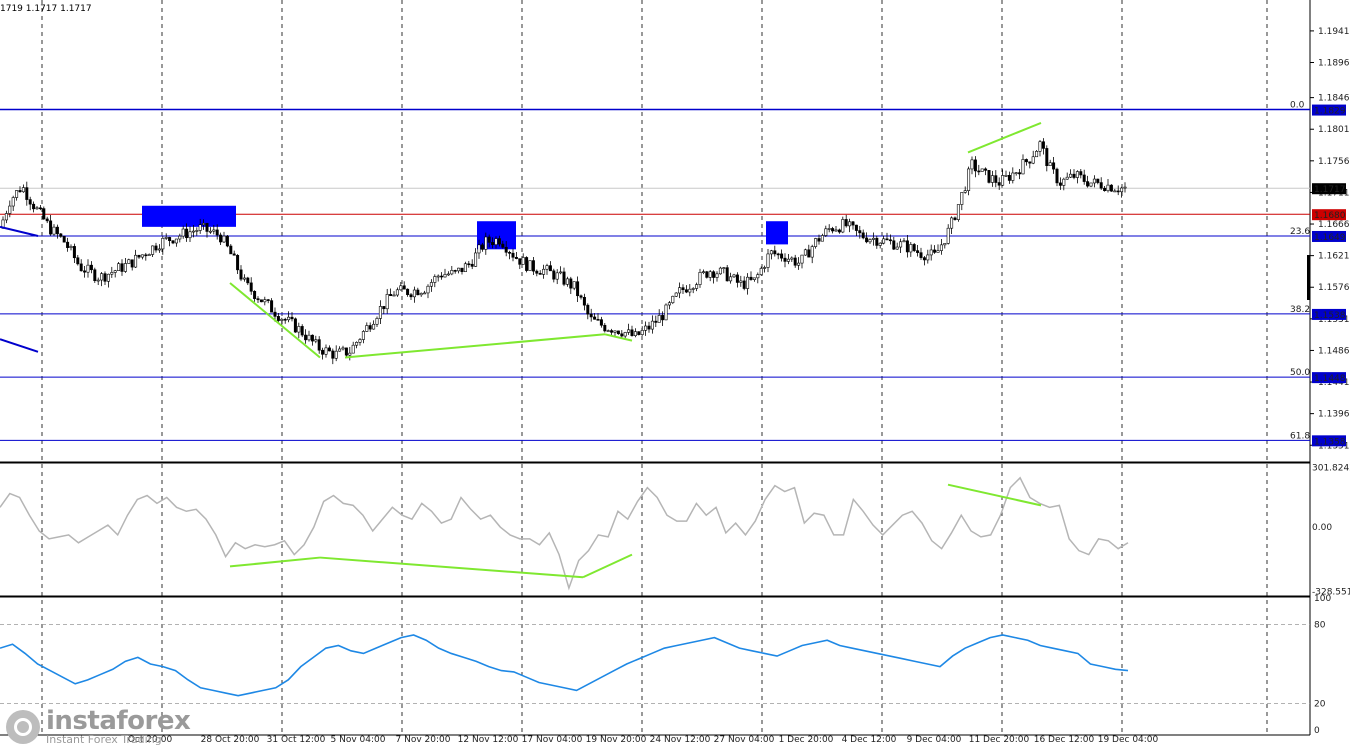 This screenshot has height=750, width=1350. Describe the element at coordinates (1334, 130) in the screenshot. I see `price-tick-label: 1.1801` at that location.